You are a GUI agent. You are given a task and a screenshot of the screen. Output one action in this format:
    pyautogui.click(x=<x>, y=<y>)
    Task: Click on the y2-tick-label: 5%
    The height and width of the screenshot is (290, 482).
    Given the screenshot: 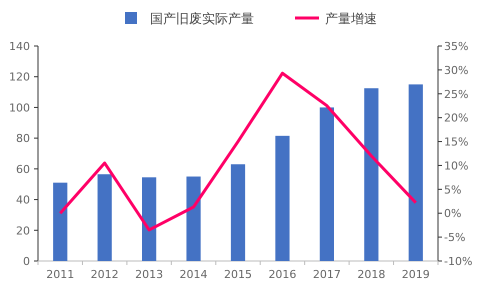 What is the action you would take?
    pyautogui.click(x=453, y=189)
    